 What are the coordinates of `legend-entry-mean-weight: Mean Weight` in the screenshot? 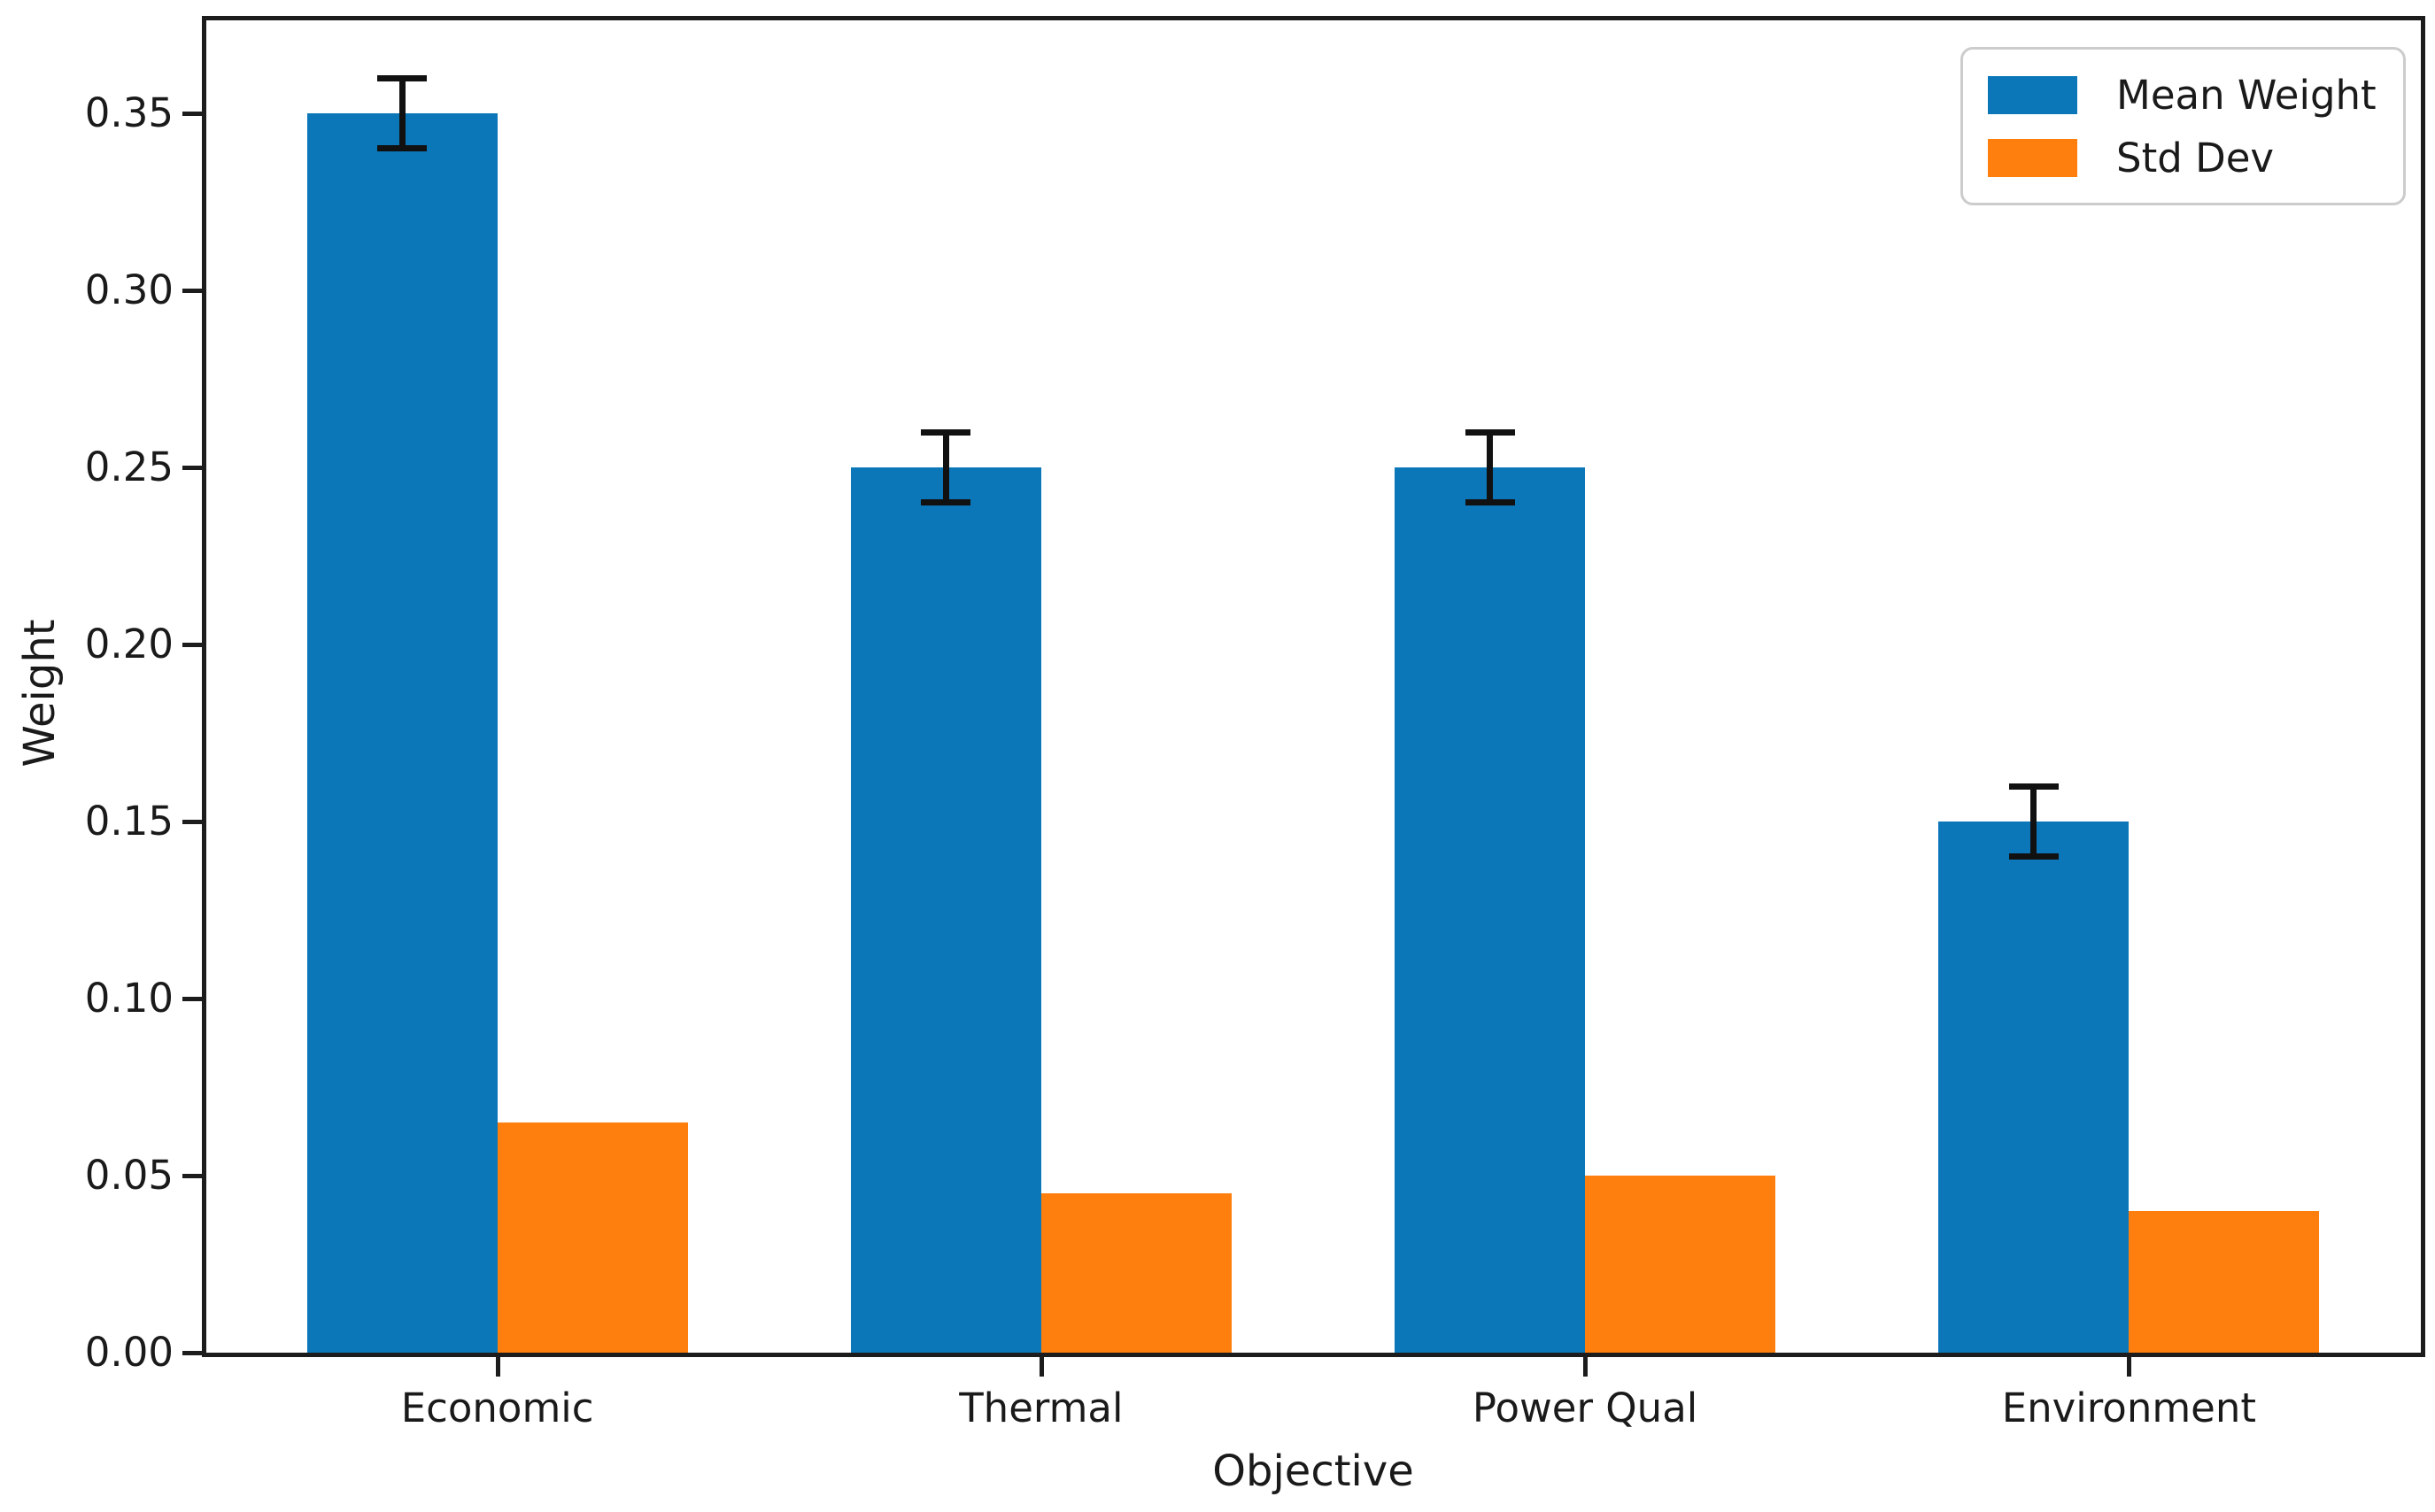 It's located at (2183, 95).